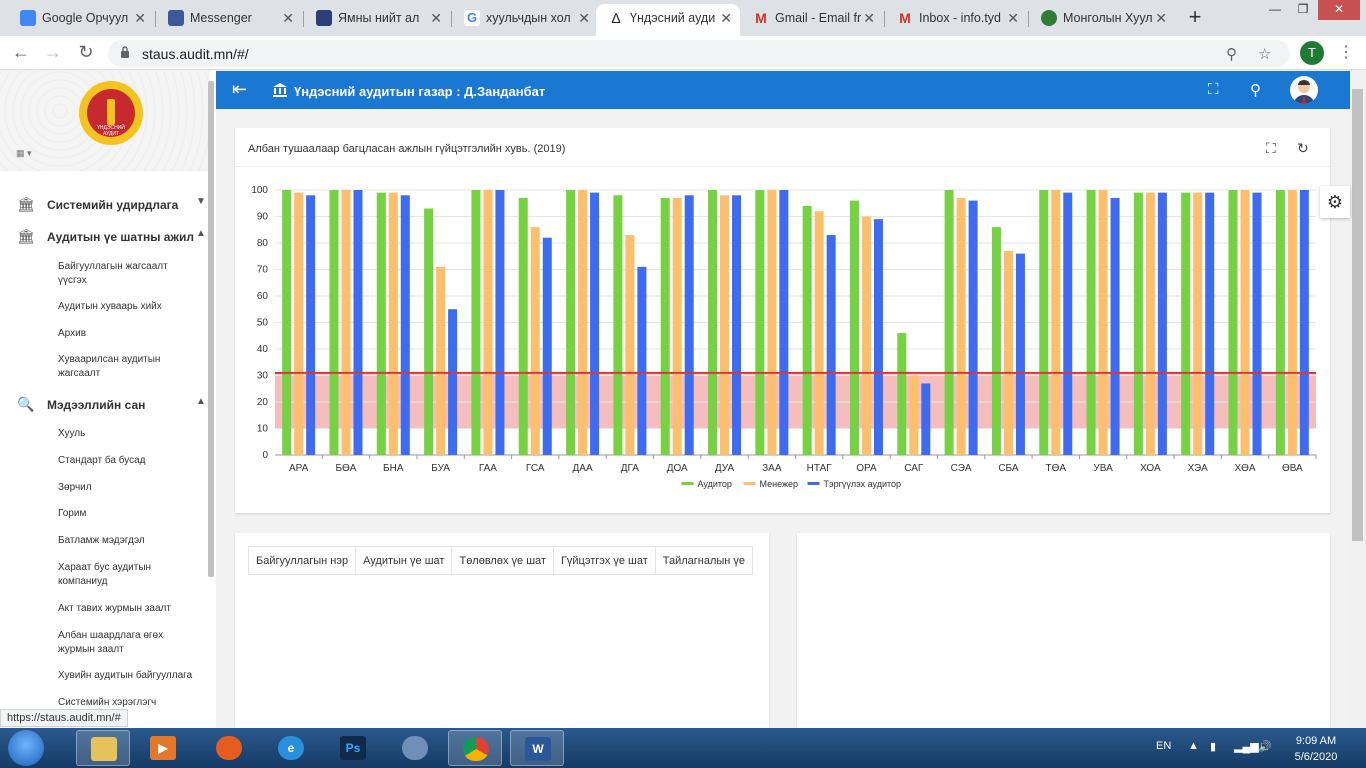 This screenshot has width=1366, height=768. I want to click on browser-tab-active: Δ Үндэсний ауди ✕, so click(668, 20).